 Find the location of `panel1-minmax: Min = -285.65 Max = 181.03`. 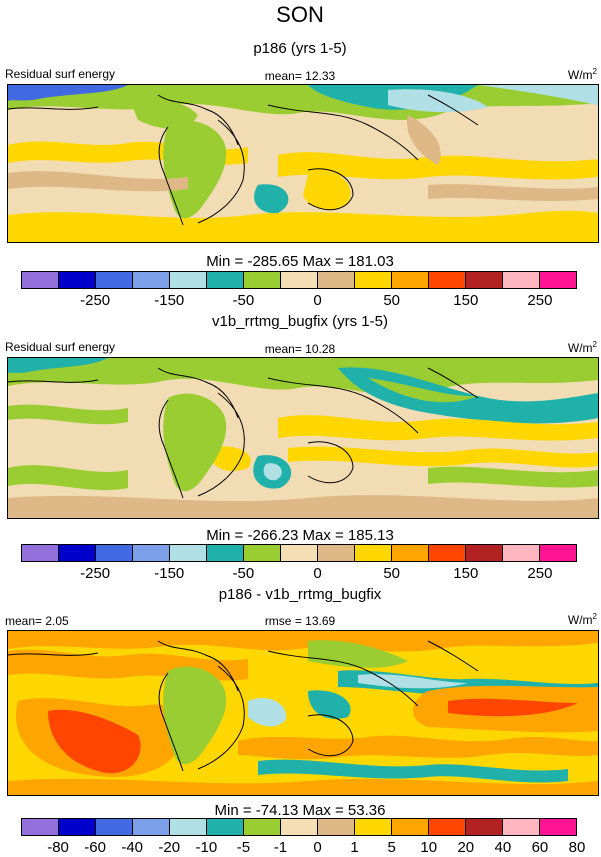

panel1-minmax: Min = -285.65 Max = 181.03 is located at coordinates (300, 261).